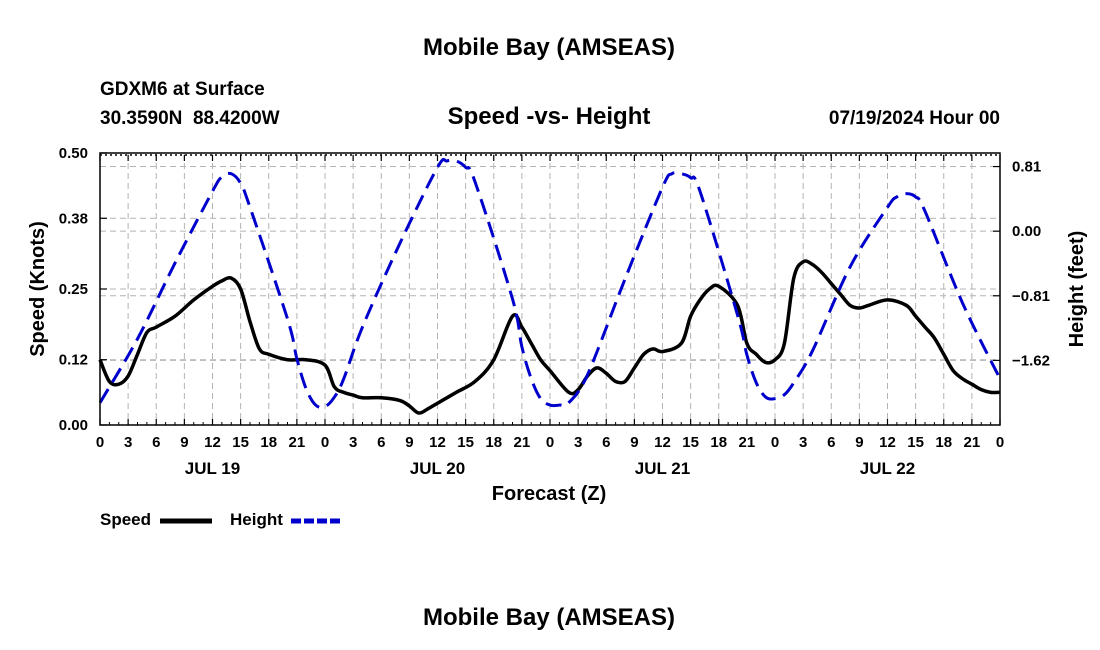  Describe the element at coordinates (73, 289) in the screenshot. I see `y-tick-label: 0.25` at that location.